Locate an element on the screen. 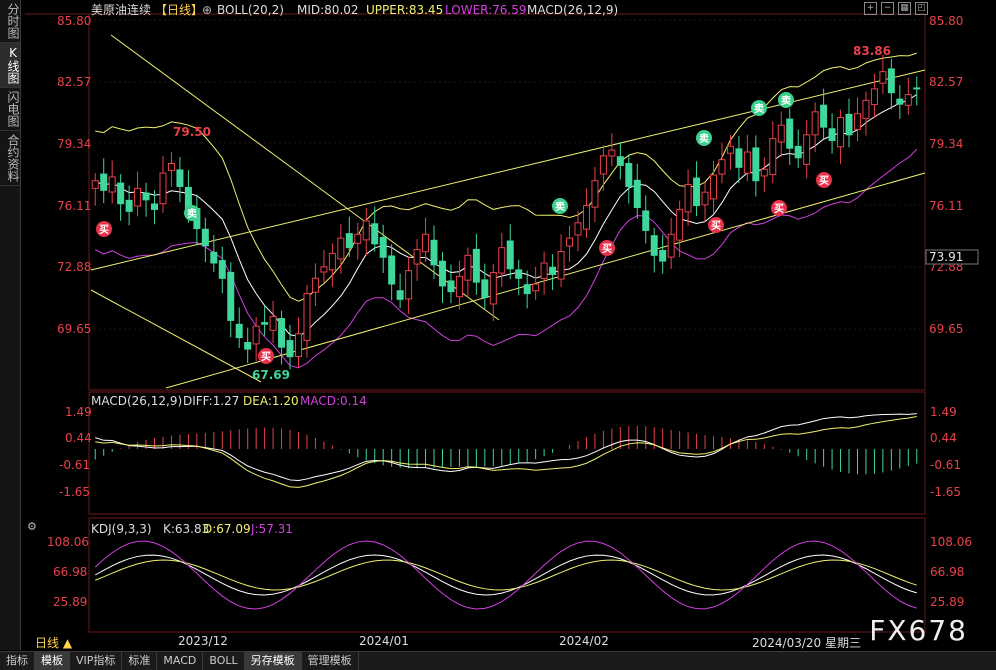  boll-lower: LOWER:76.59 is located at coordinates (486, 10).